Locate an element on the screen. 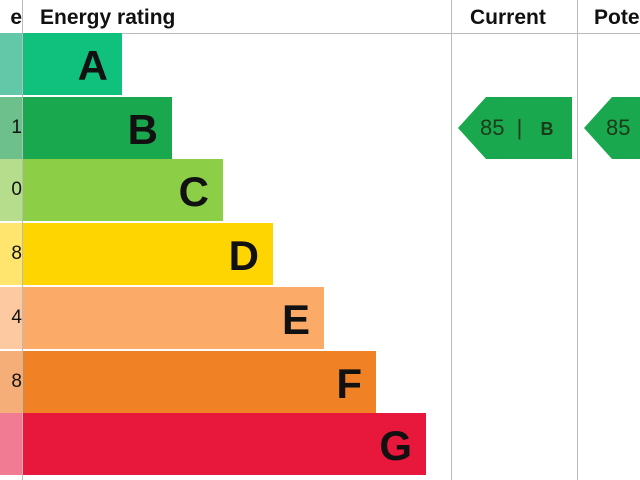 The height and width of the screenshot is (480, 640). rating-bar-B: B is located at coordinates (97, 128).